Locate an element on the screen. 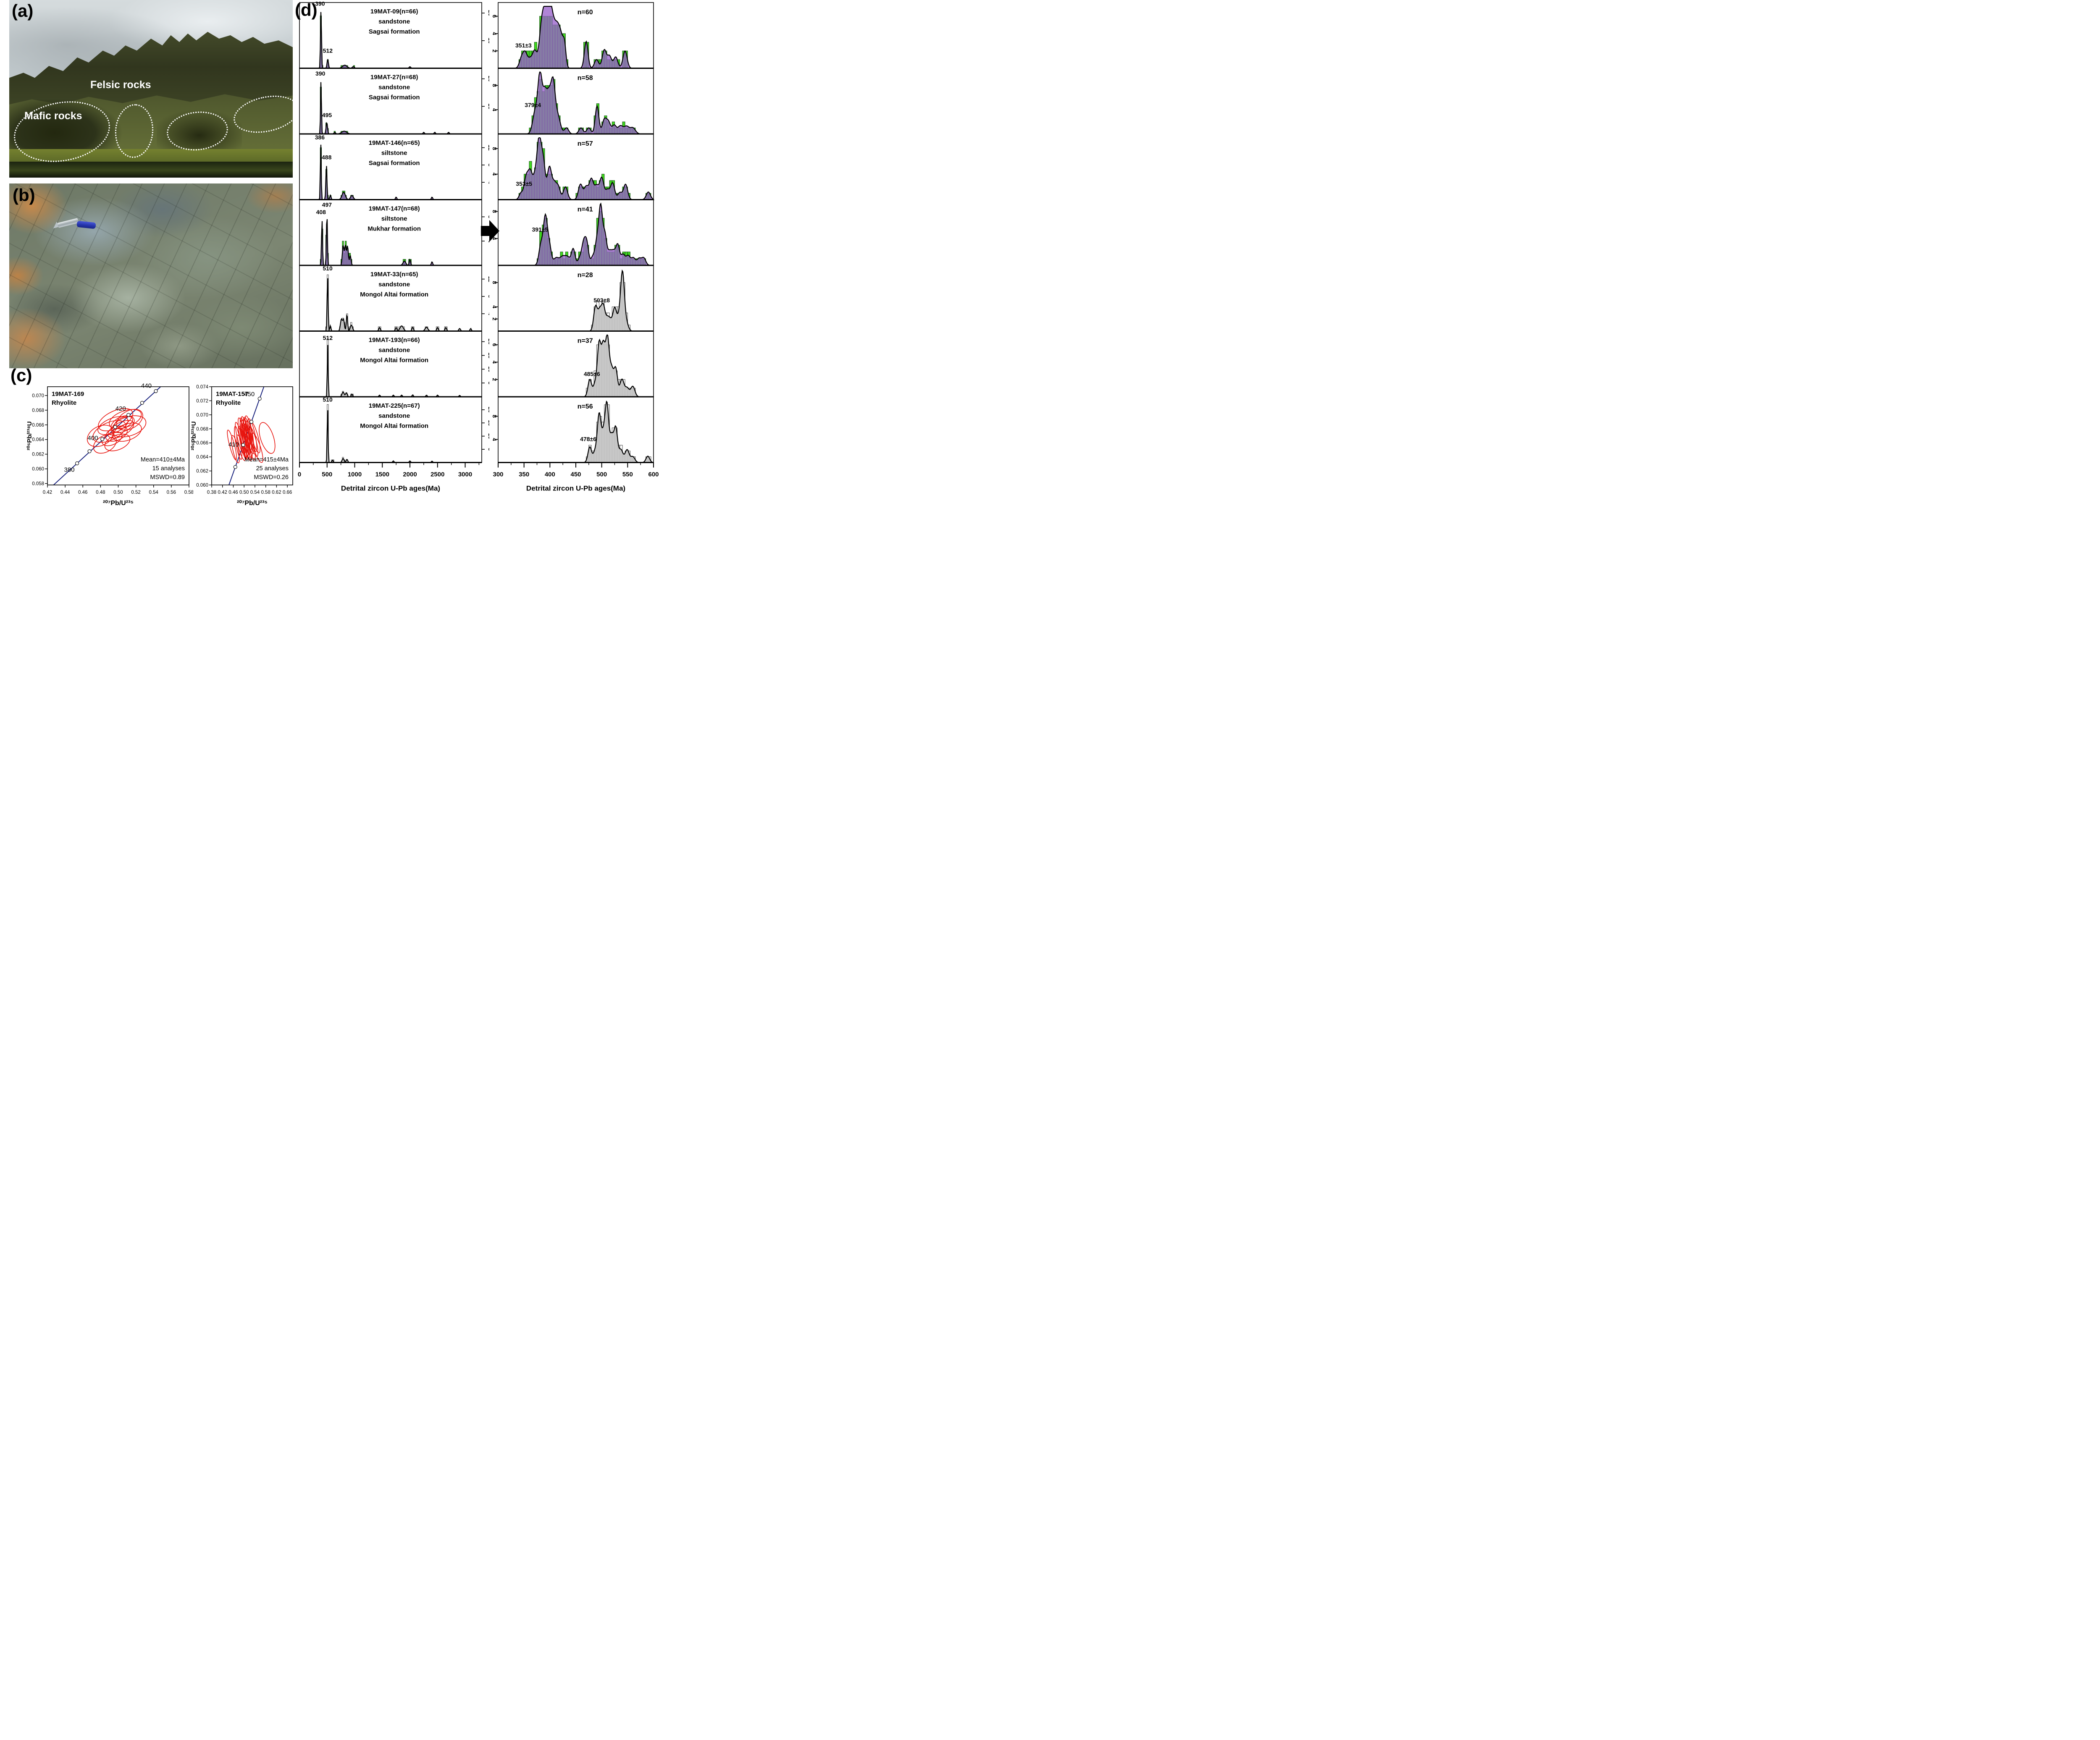 The image size is (2100, 1740). n-label: n=41 is located at coordinates (585, 209).